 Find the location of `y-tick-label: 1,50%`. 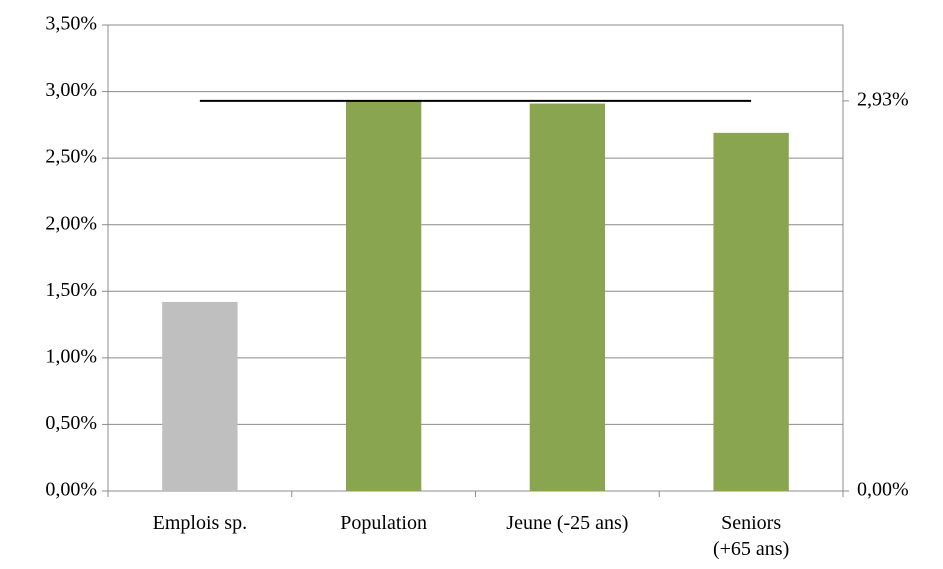

y-tick-label: 1,50% is located at coordinates (71, 290).